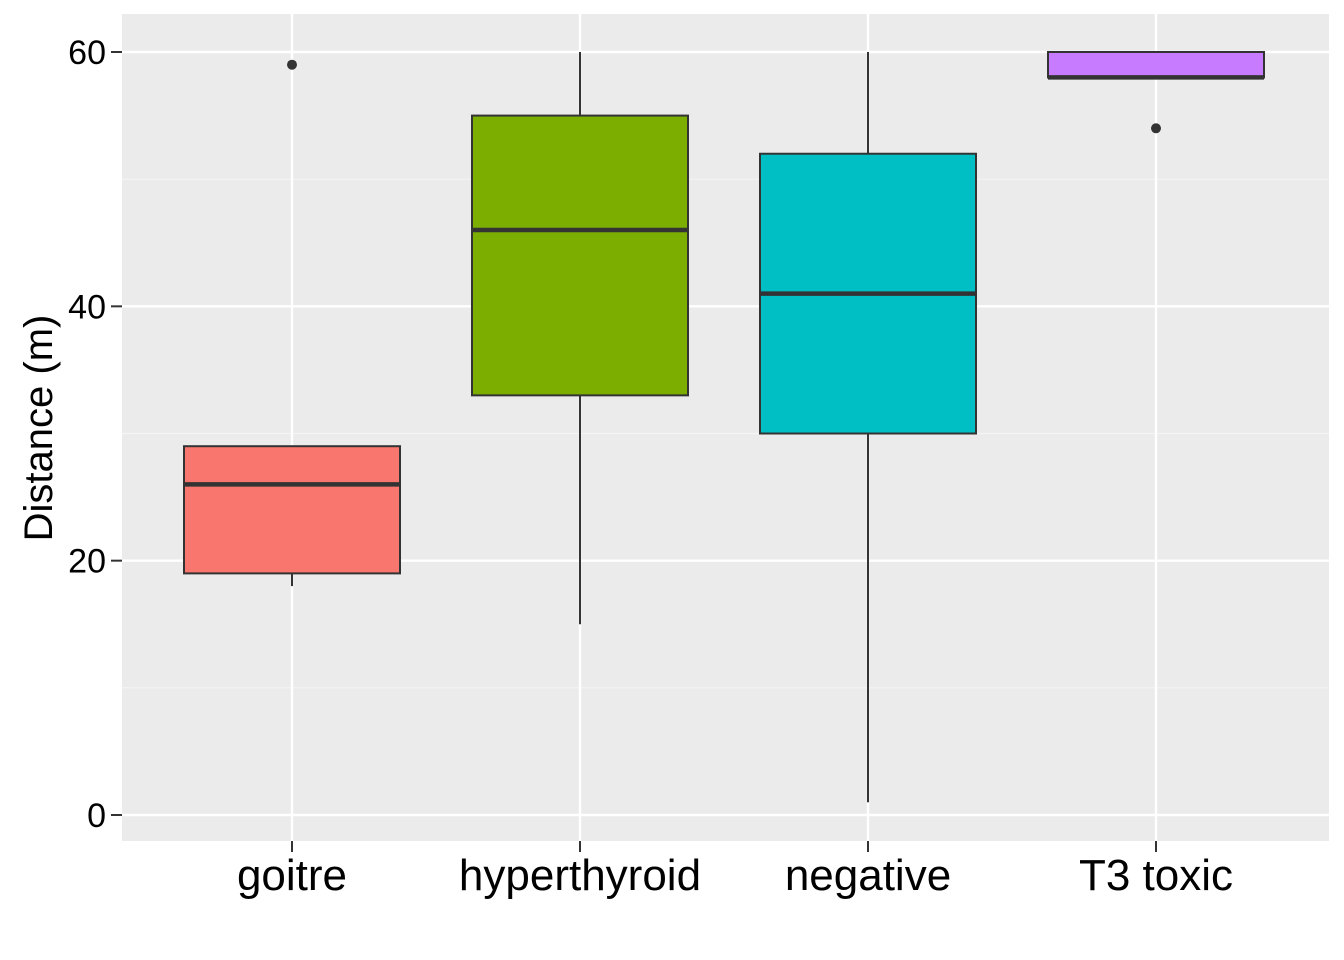 The width and height of the screenshot is (1344, 960). Describe the element at coordinates (39, 428) in the screenshot. I see `y-axis-title: Distance (m)` at that location.